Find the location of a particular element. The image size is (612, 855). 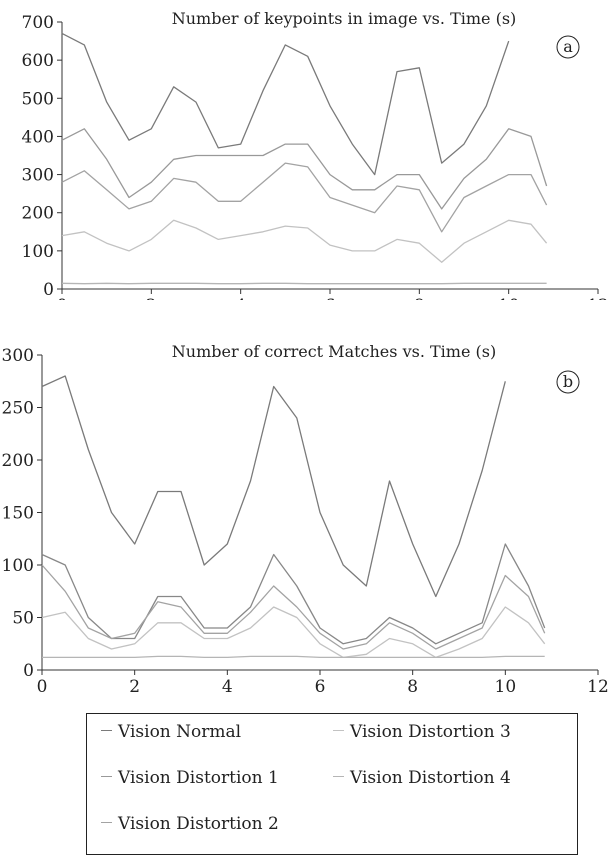

legend-item-vision-distortion-2: Vision Distortion 2 is located at coordinates (190, 824).